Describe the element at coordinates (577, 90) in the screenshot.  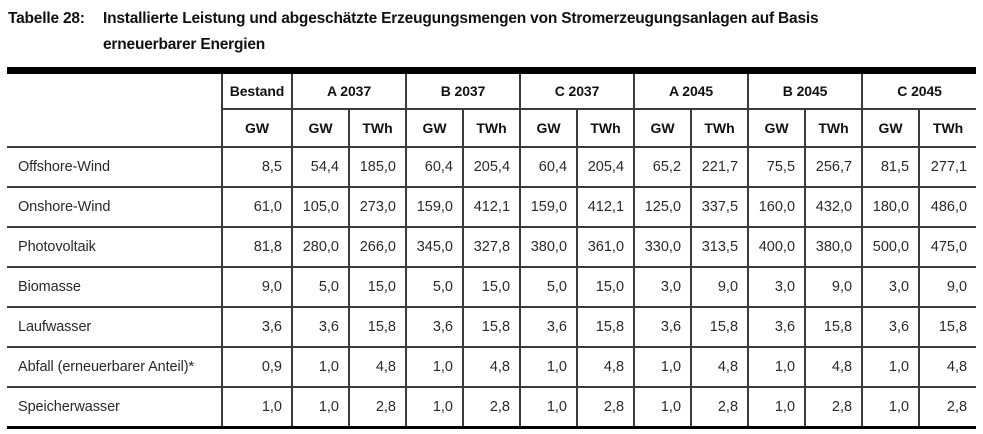
I see `column-group-header: C 2037` at that location.